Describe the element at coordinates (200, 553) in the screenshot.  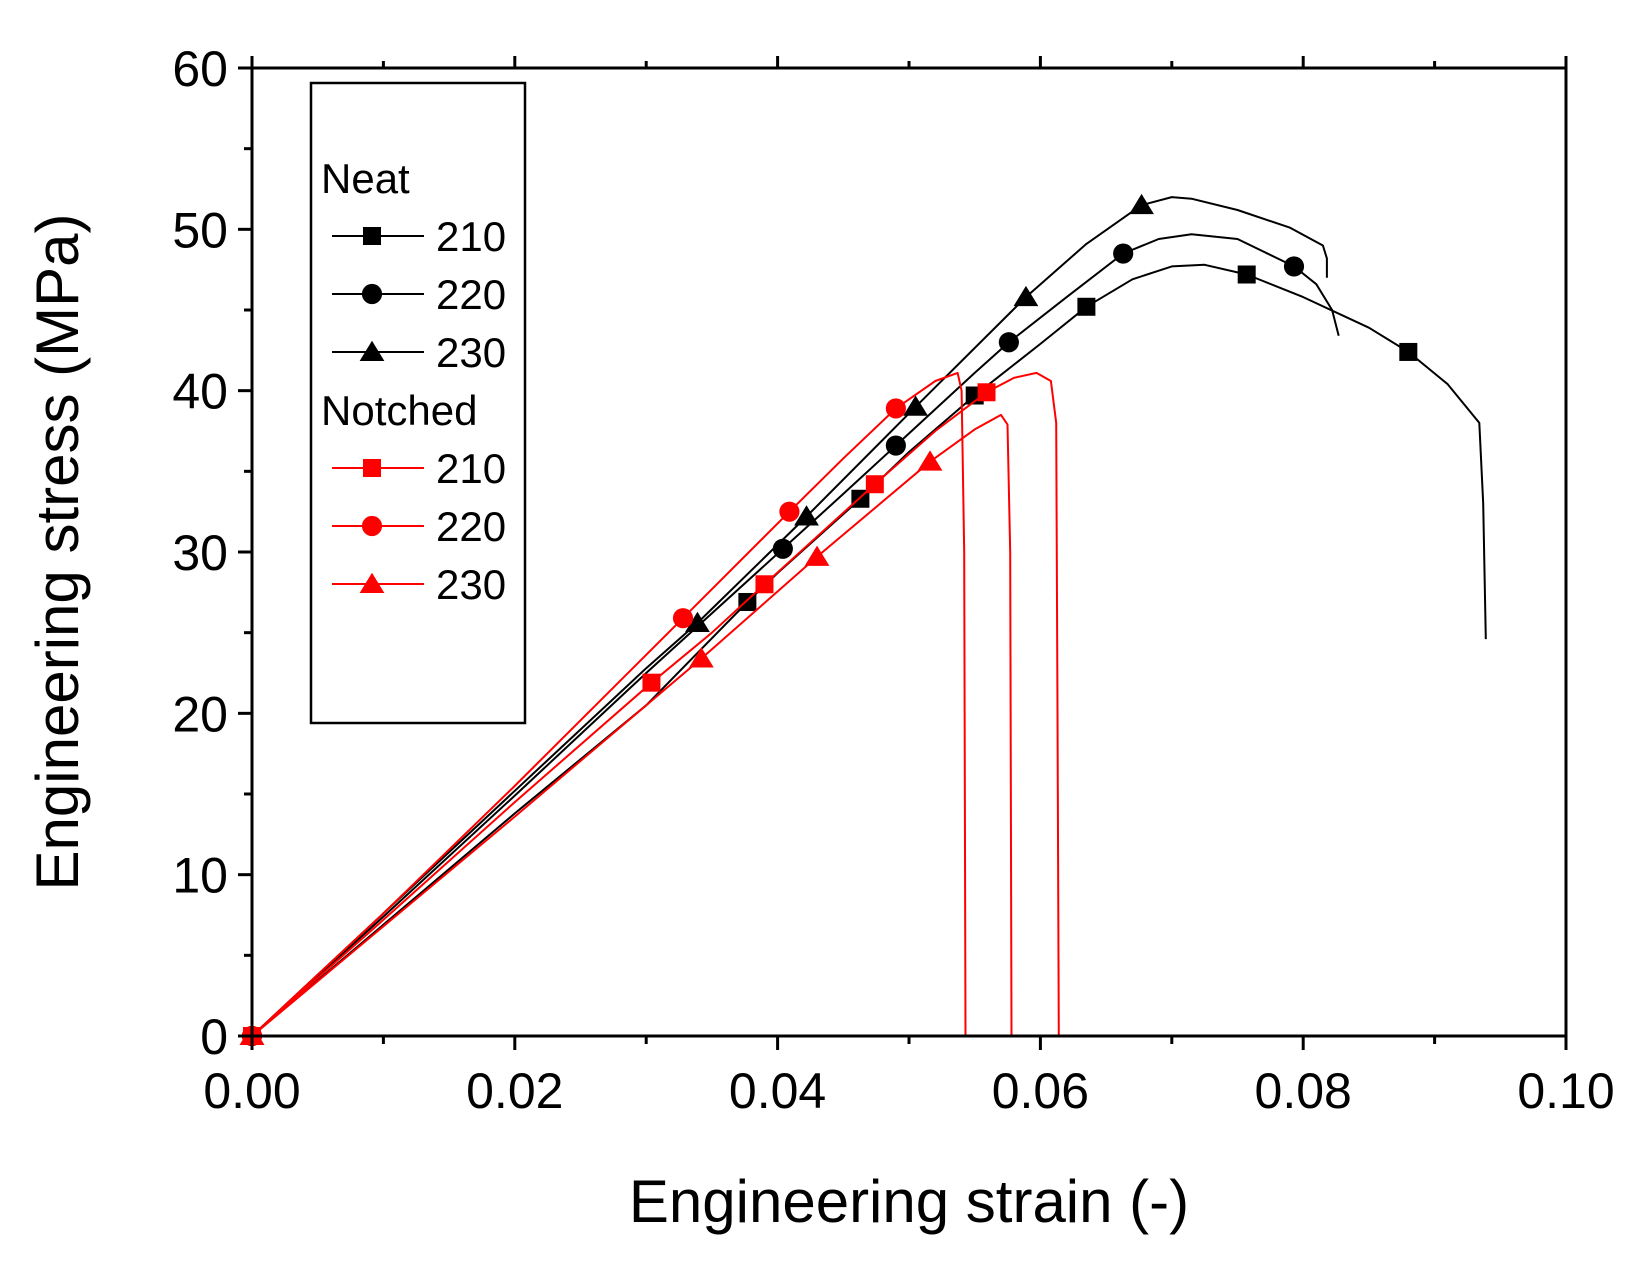
I see `y-tick-label: 30` at that location.